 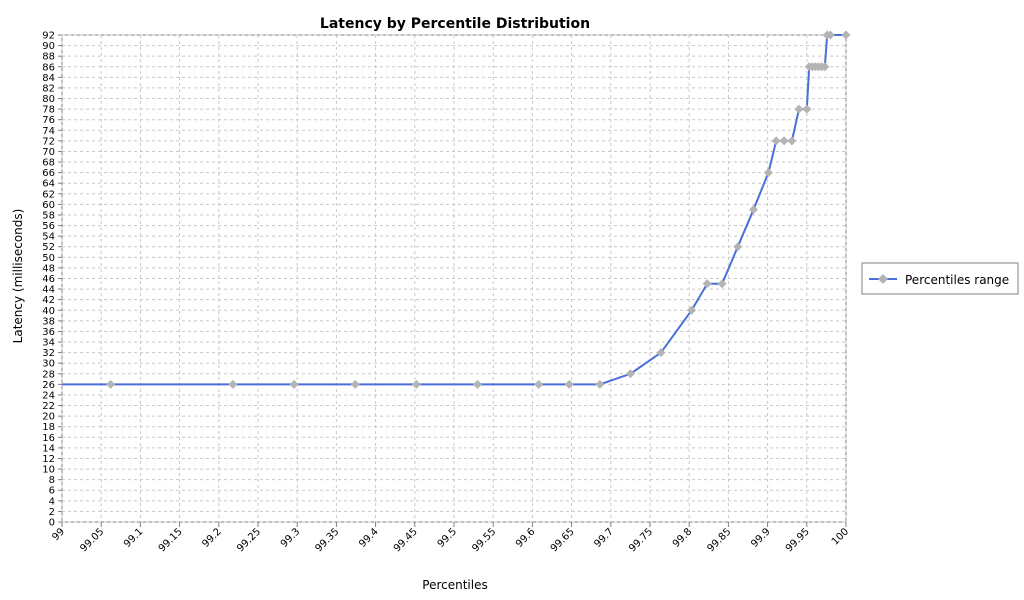 What do you see at coordinates (957, 280) in the screenshot?
I see `legend-label: Percentiles range` at bounding box center [957, 280].